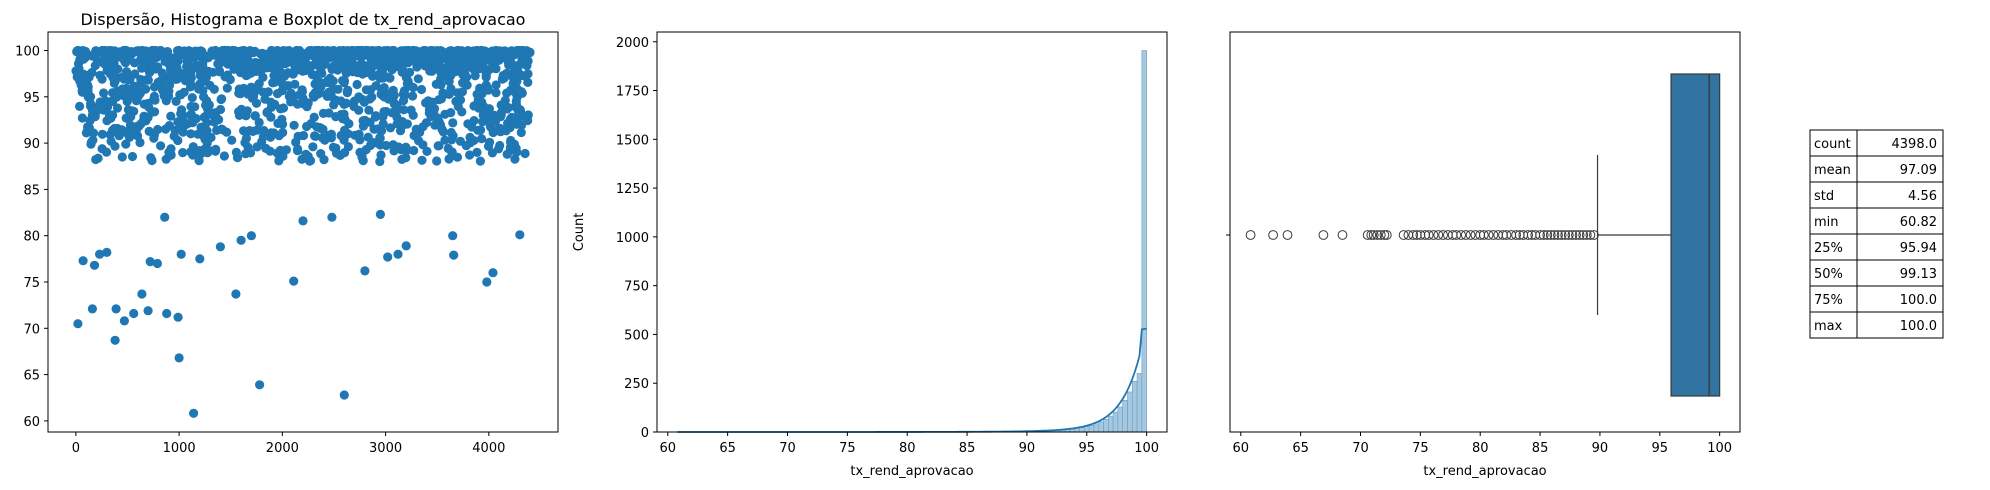  What do you see at coordinates (31, 283) in the screenshot?
I see `y-tick-label: 75` at bounding box center [31, 283].